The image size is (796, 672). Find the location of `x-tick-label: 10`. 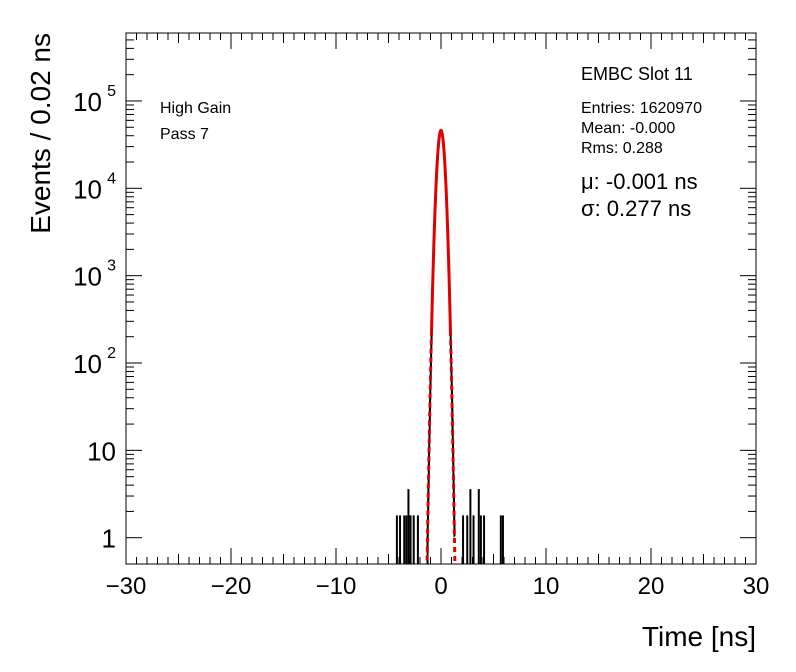

x-tick-label: 10 is located at coordinates (546, 586).